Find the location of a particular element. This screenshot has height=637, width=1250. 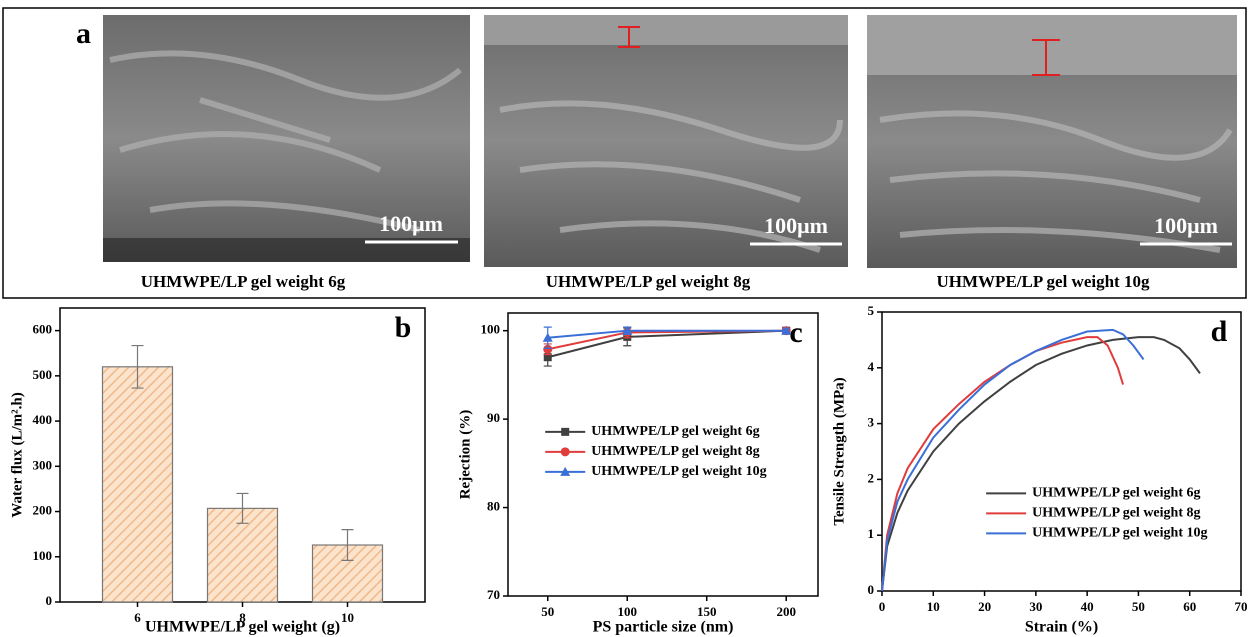

y-axis-label: Rejection (%) is located at coordinates (465, 455).